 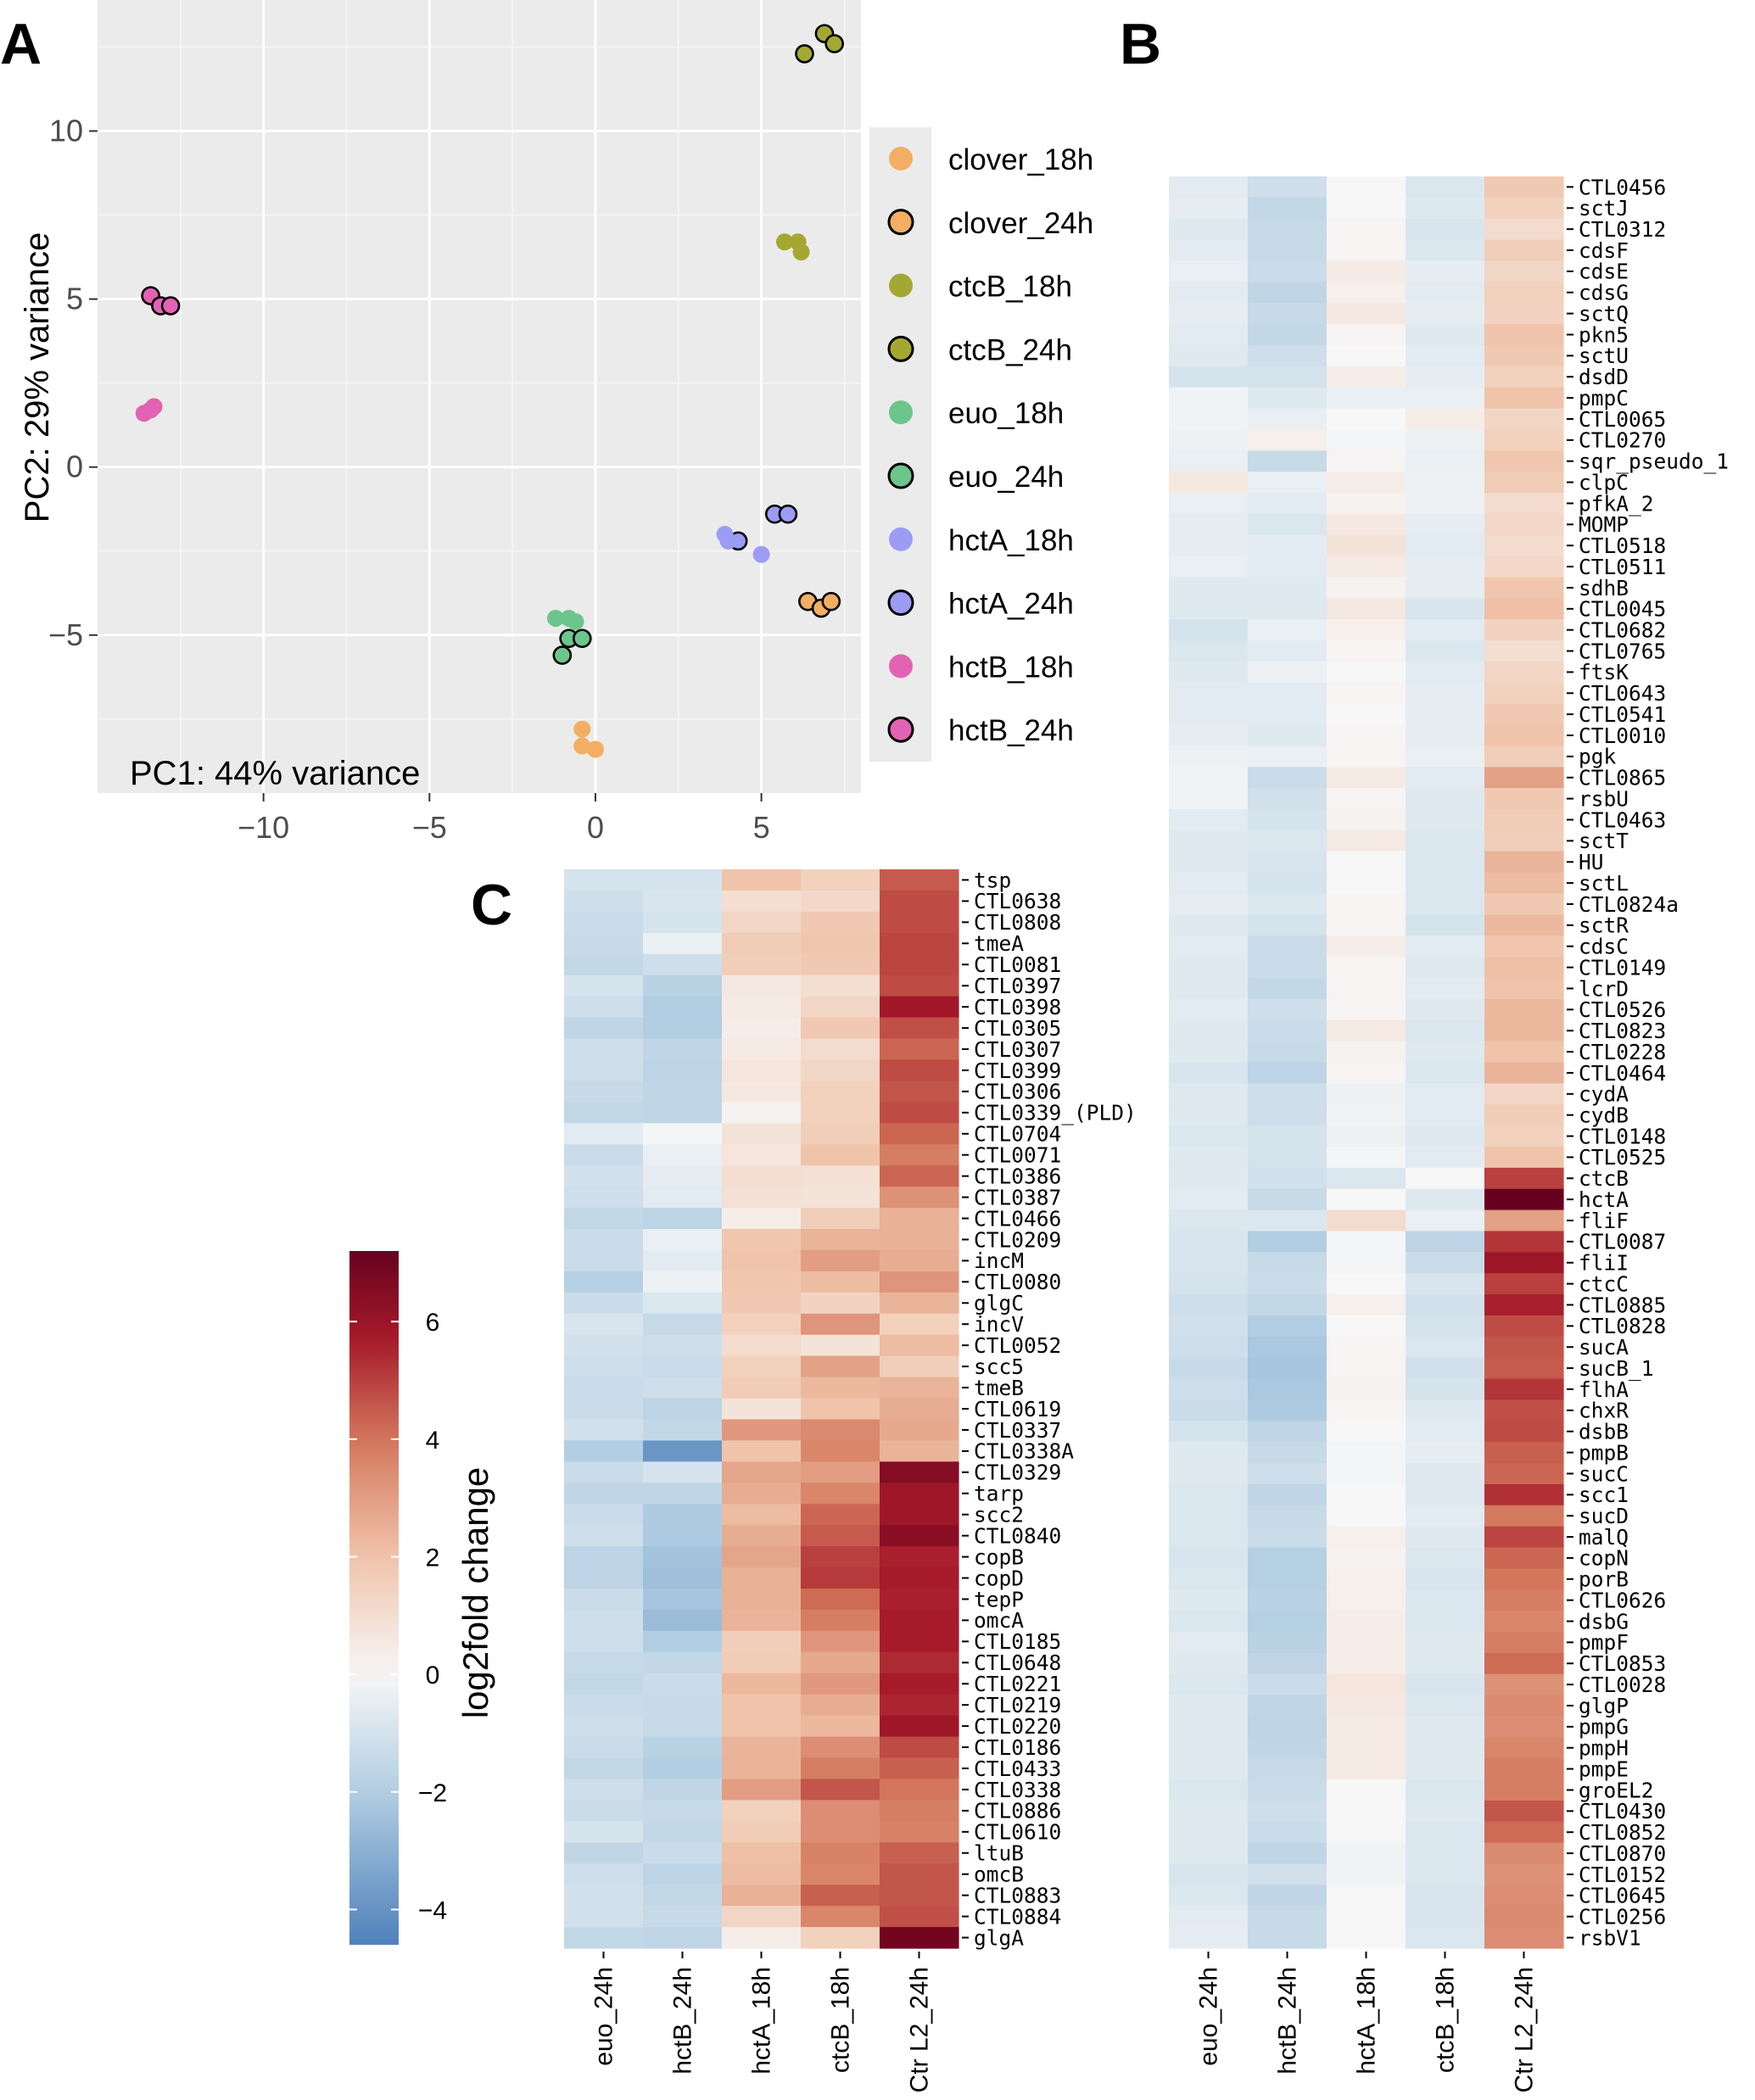 I want to click on heatmap-b-row-label: copN, so click(x=1604, y=1559).